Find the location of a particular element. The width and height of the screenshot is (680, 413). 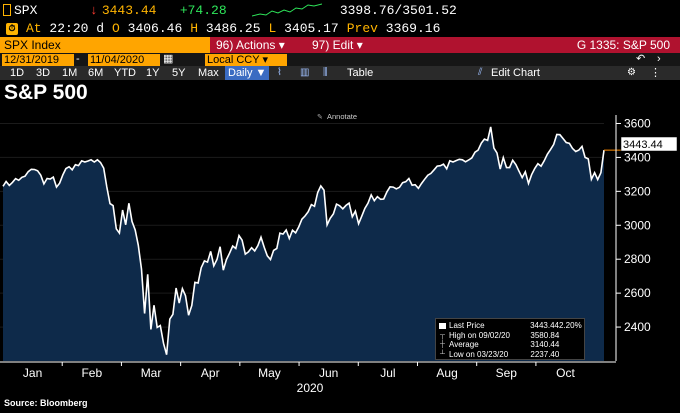

period-ytd: YTD is located at coordinates (125, 73).